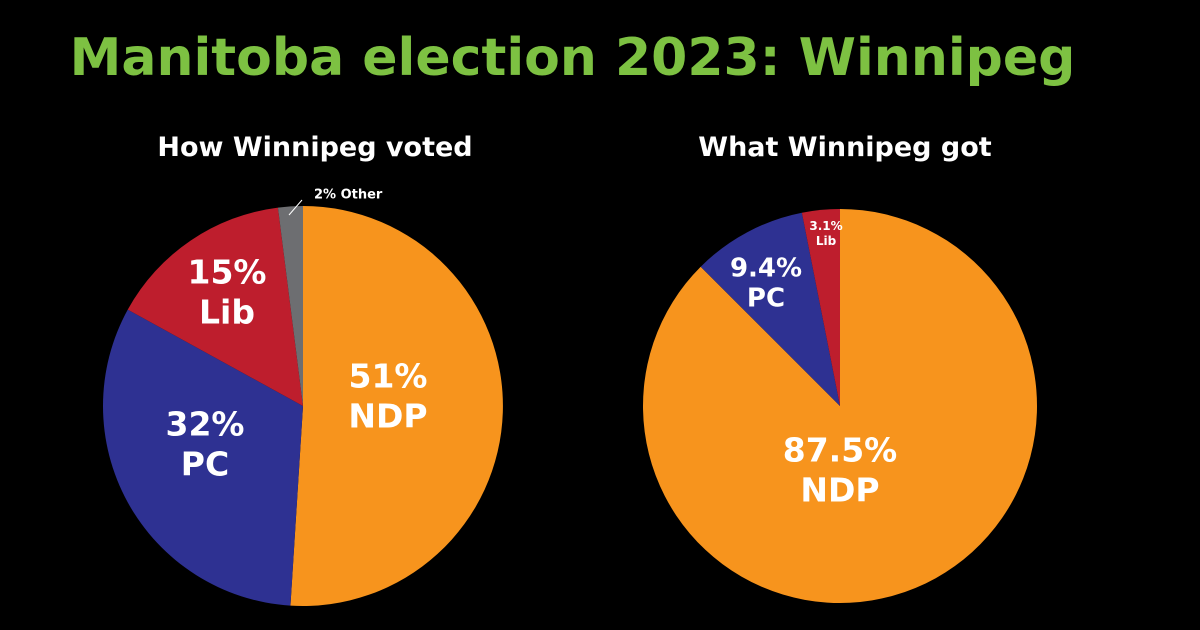  Describe the element at coordinates (227, 272) in the screenshot. I see `slice-value-lib: 15%` at that location.